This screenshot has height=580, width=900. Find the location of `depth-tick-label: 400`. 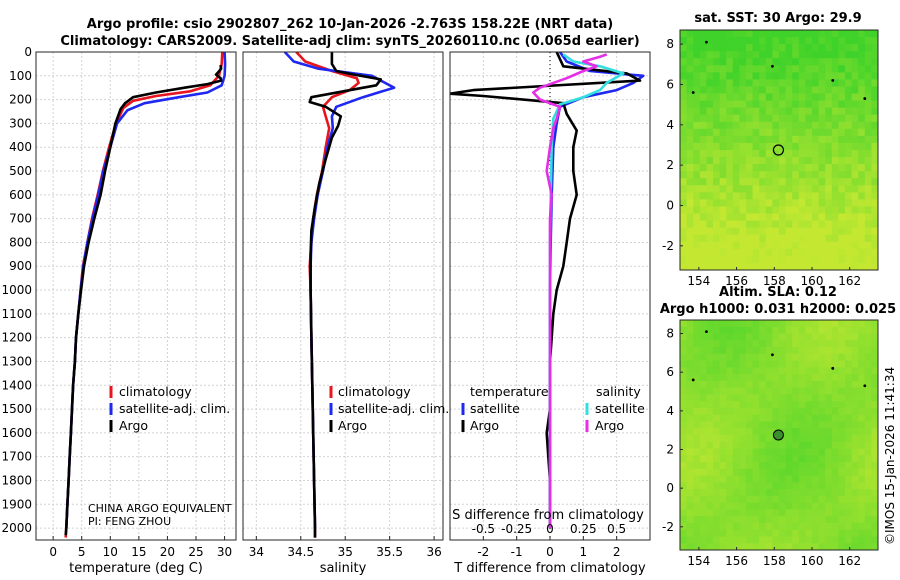

depth-tick-label: 400 is located at coordinates (20, 147).